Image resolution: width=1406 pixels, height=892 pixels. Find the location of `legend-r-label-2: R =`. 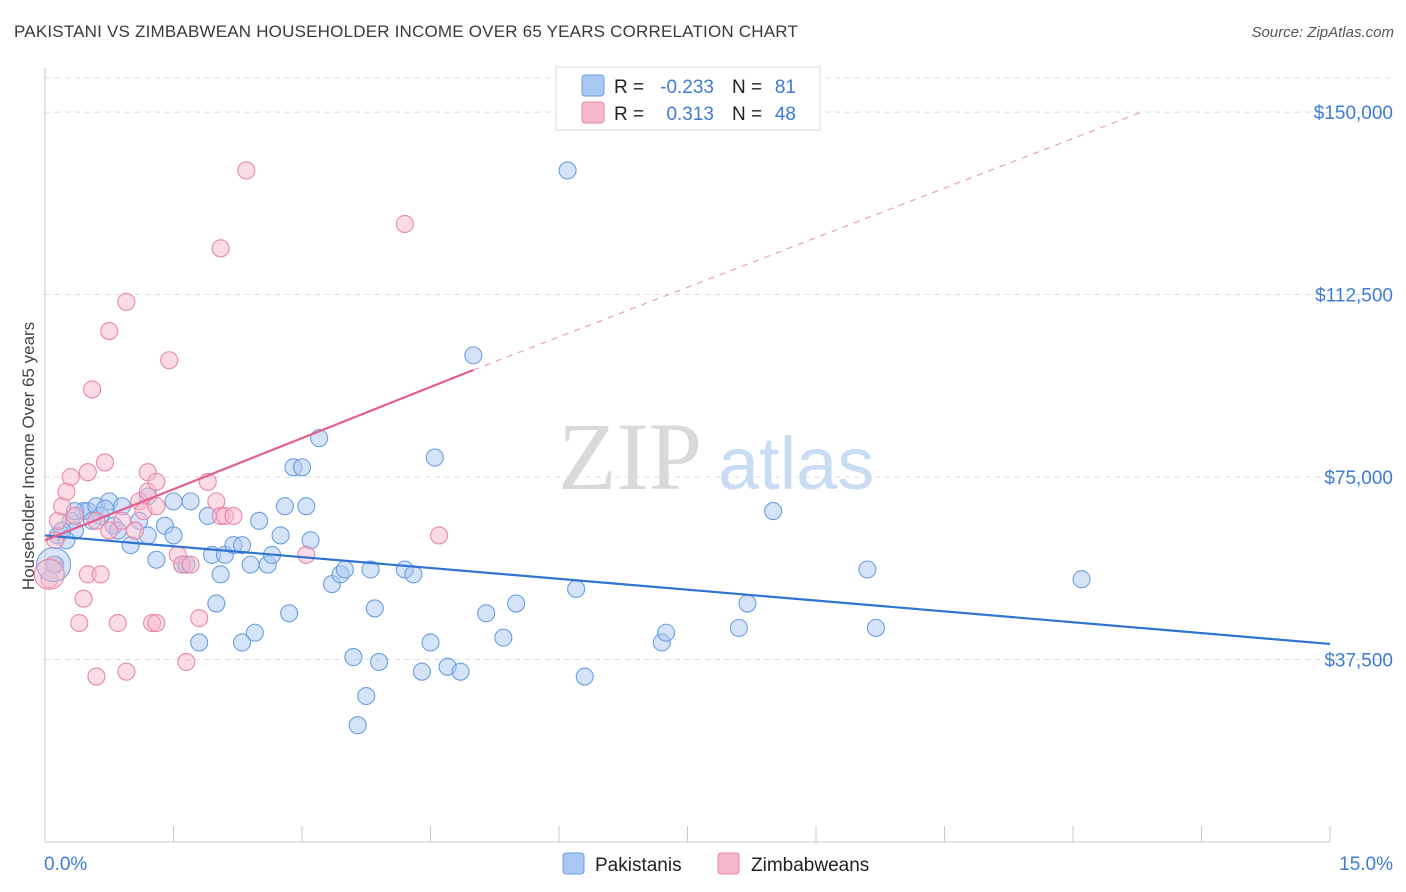

legend-r-label-2: R = is located at coordinates (629, 114).